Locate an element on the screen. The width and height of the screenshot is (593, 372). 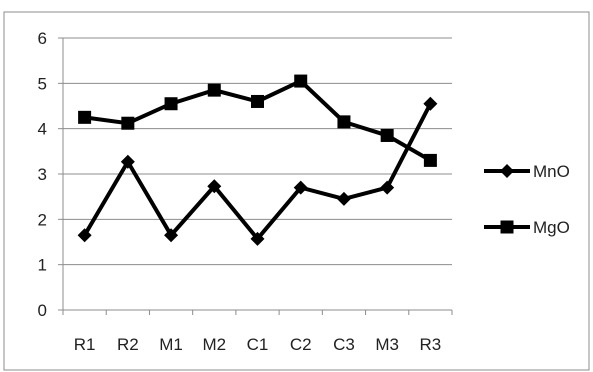
series-line-mgo is located at coordinates (258, 120).